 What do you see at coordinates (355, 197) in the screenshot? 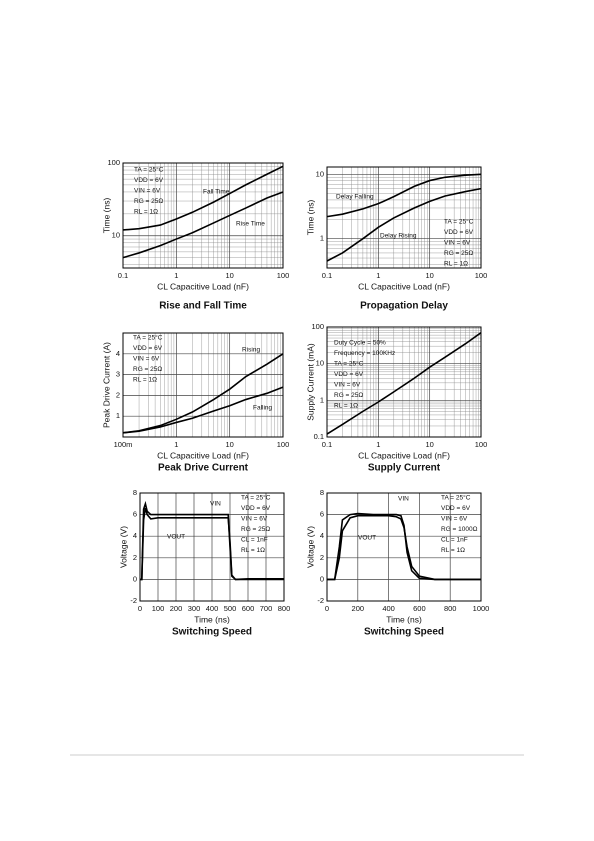
I see `series-label: Delay Falling` at bounding box center [355, 197].